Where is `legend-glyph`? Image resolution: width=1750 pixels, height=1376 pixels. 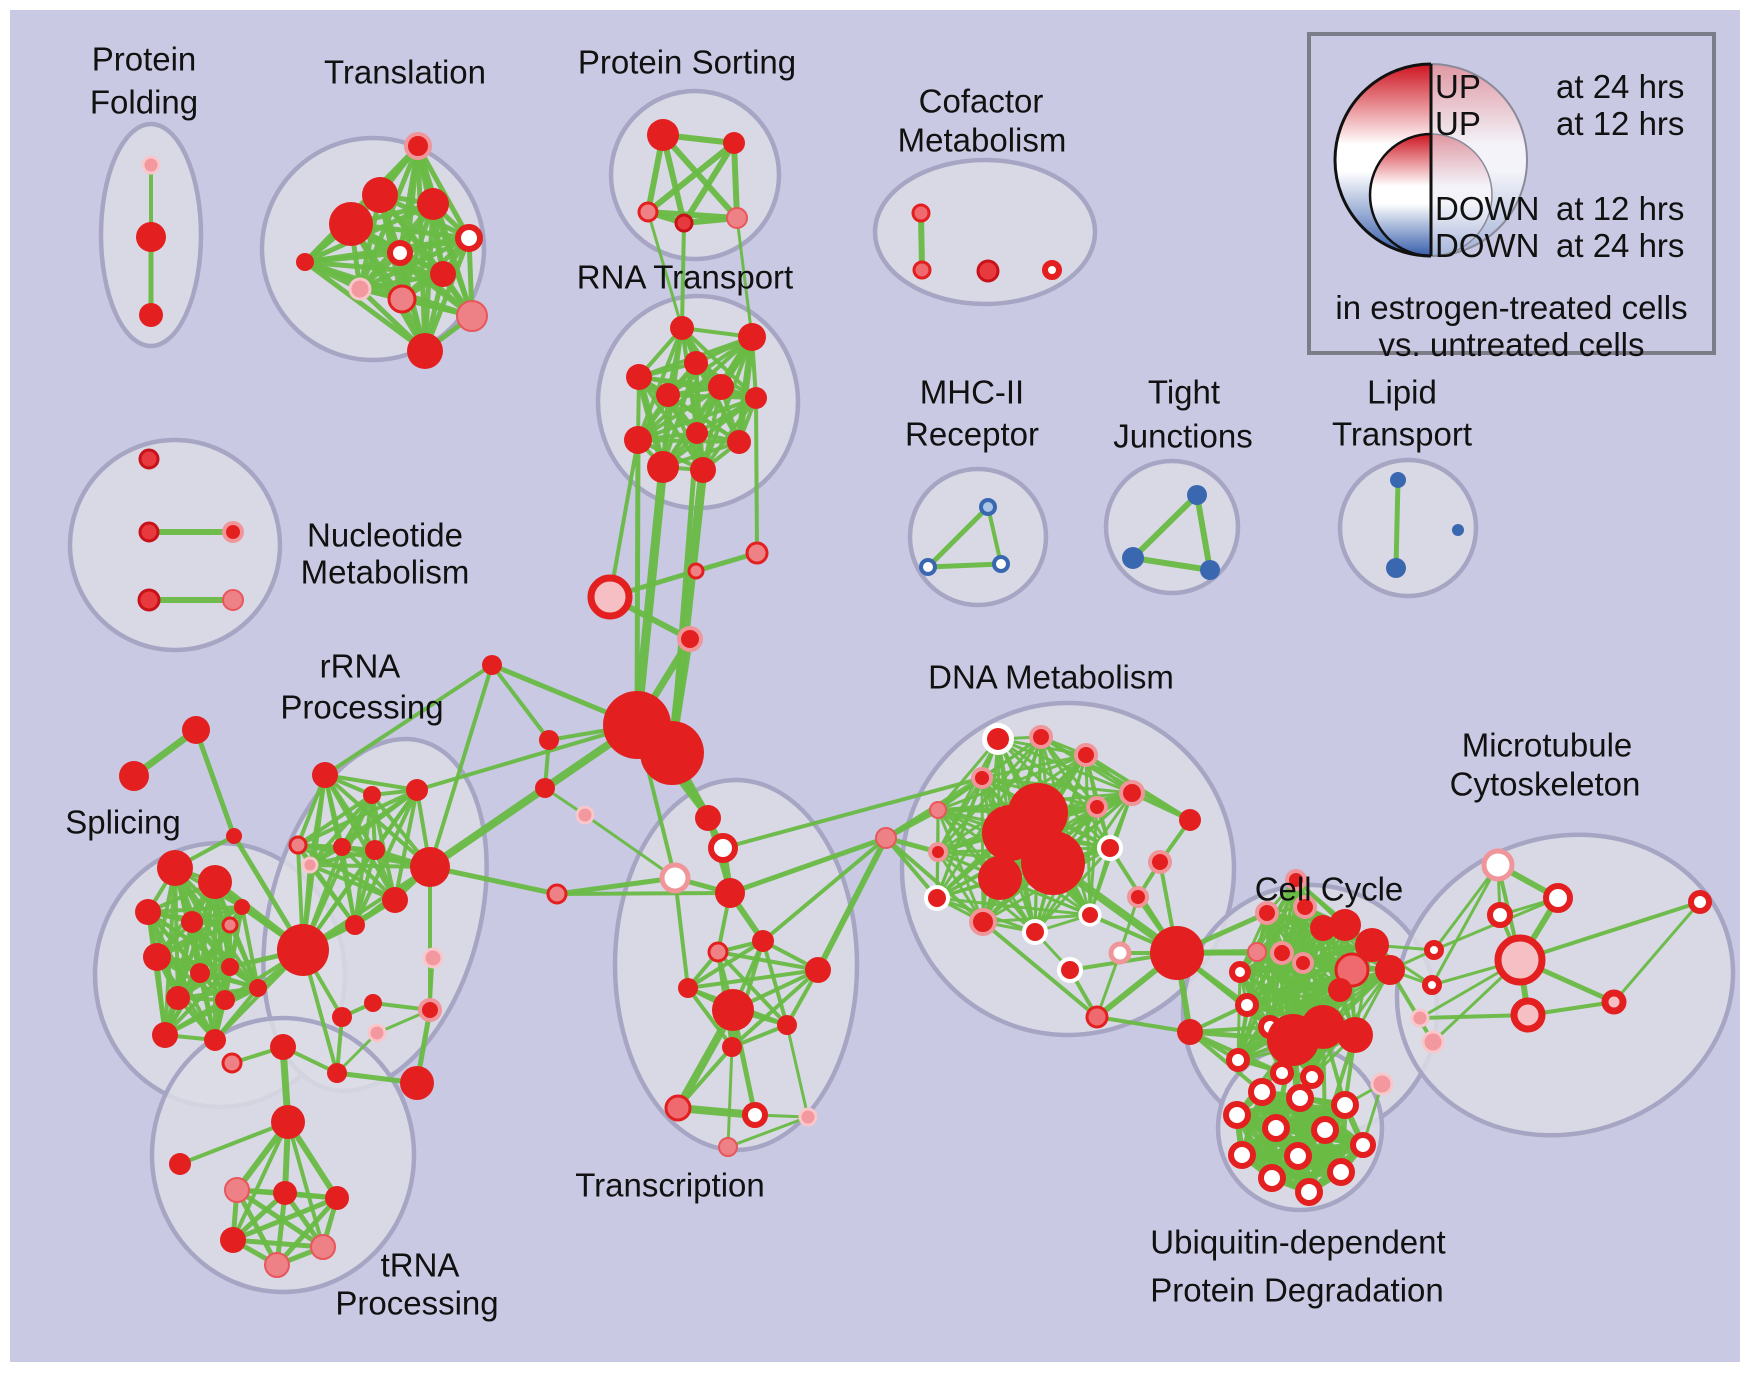 legend-glyph is located at coordinates (1430, 160).